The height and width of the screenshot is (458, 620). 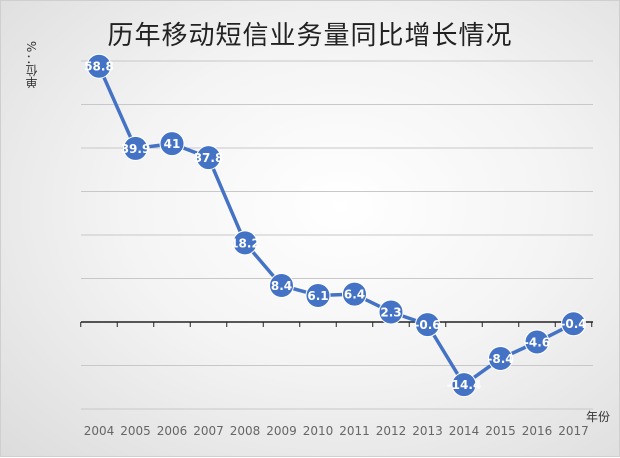 I want to click on data-label: 18.2, so click(x=245, y=243).